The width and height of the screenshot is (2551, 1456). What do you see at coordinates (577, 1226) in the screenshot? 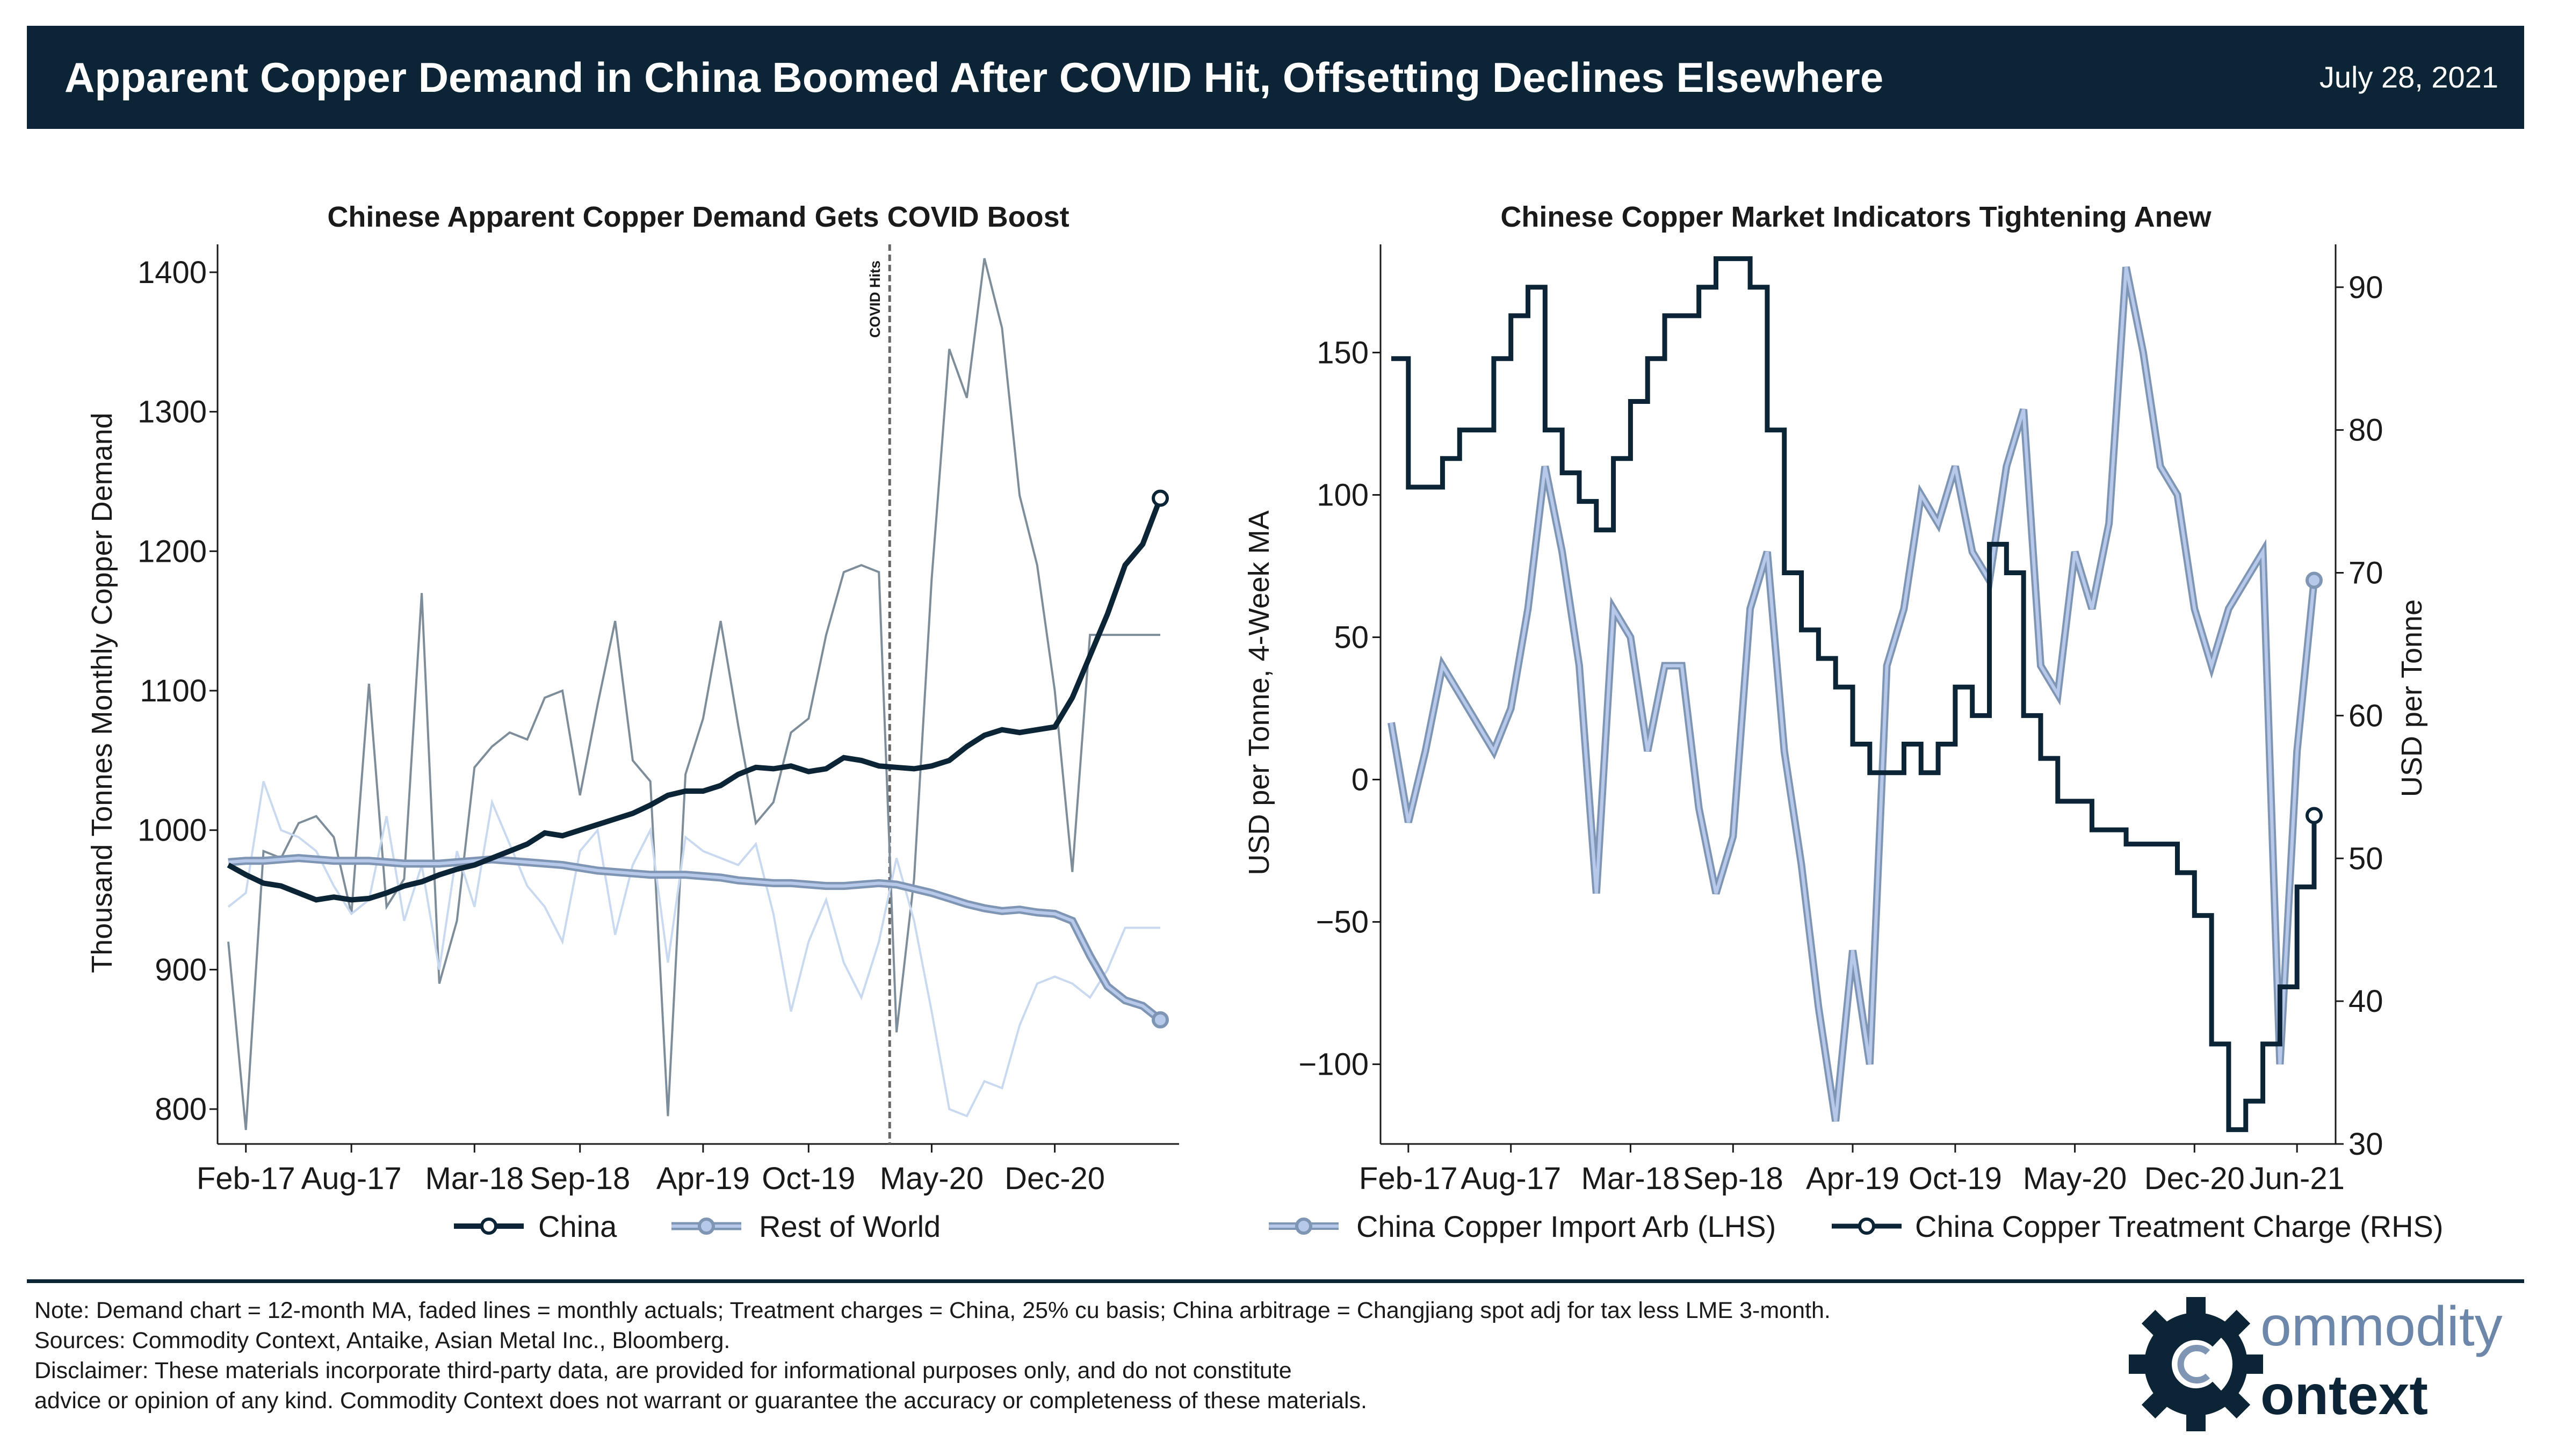
I see `legend-label-china: China` at bounding box center [577, 1226].